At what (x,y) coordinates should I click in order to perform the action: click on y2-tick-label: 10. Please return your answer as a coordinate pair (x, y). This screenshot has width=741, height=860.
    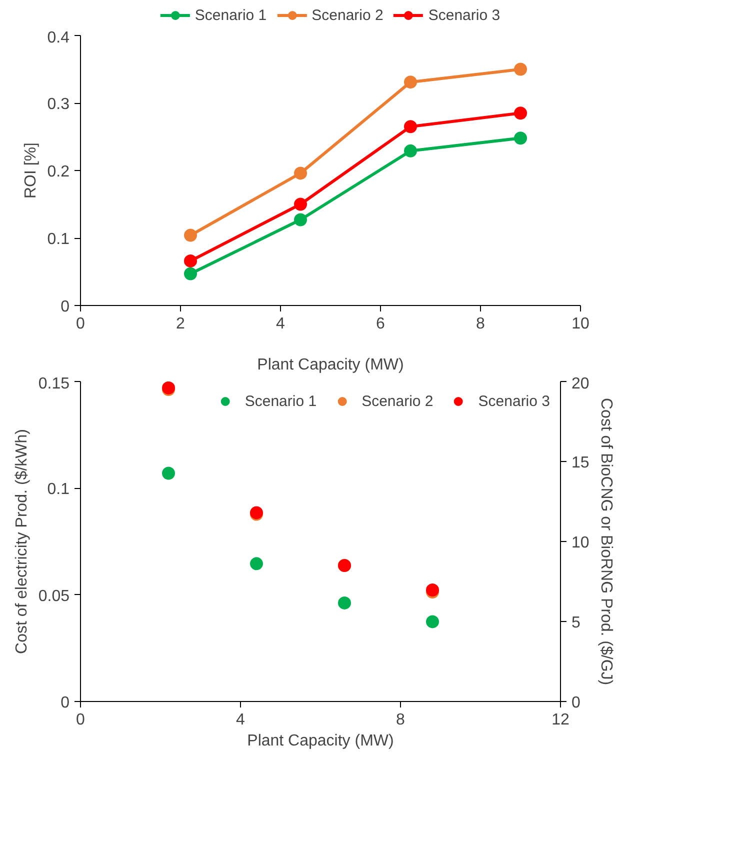
    Looking at the image, I should click on (581, 543).